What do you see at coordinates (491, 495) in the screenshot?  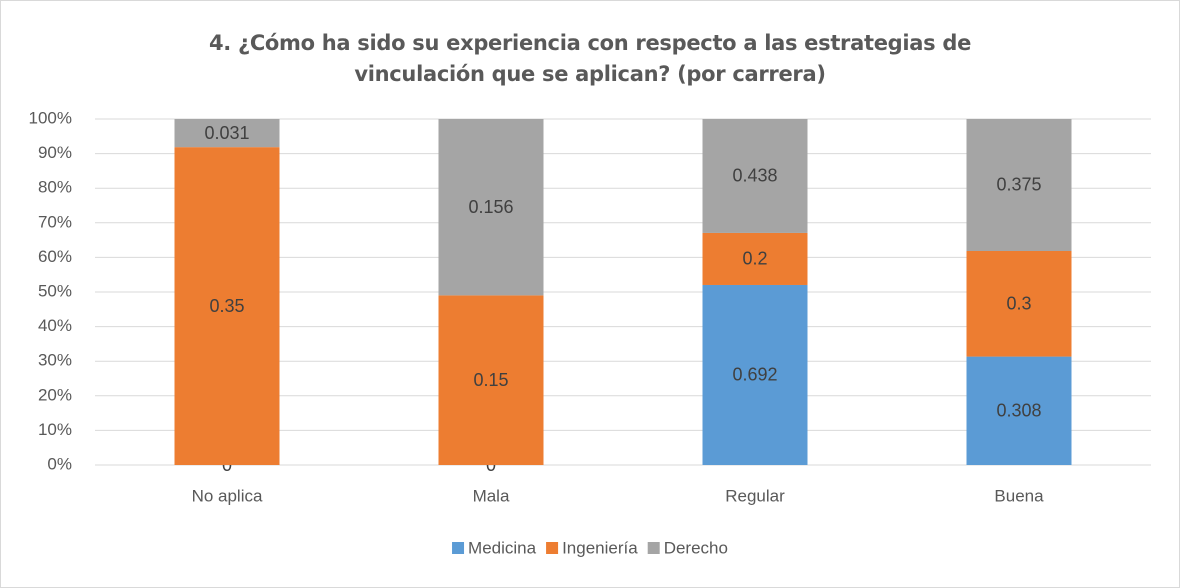 I see `x-tick-label: Mala` at bounding box center [491, 495].